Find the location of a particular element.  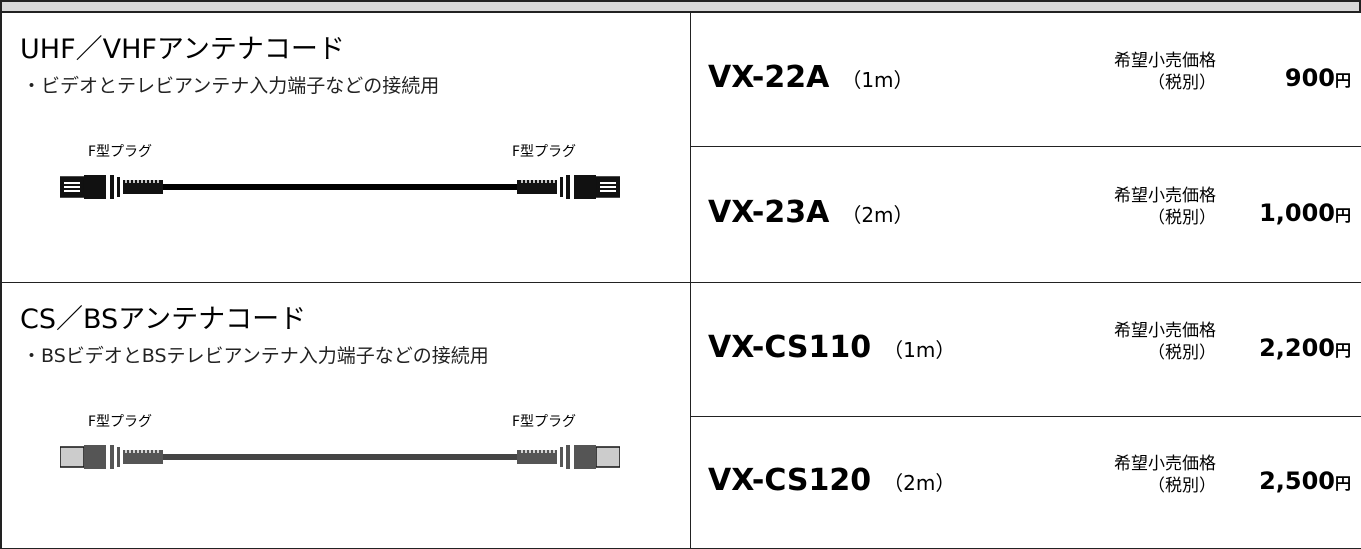

header-bar is located at coordinates (680, 6).